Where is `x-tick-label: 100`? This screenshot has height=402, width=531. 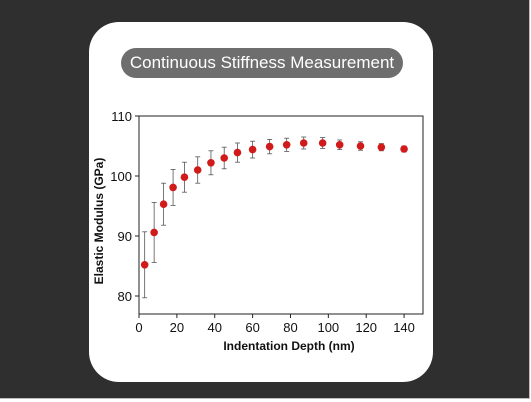 x-tick-label: 100 is located at coordinates (328, 327).